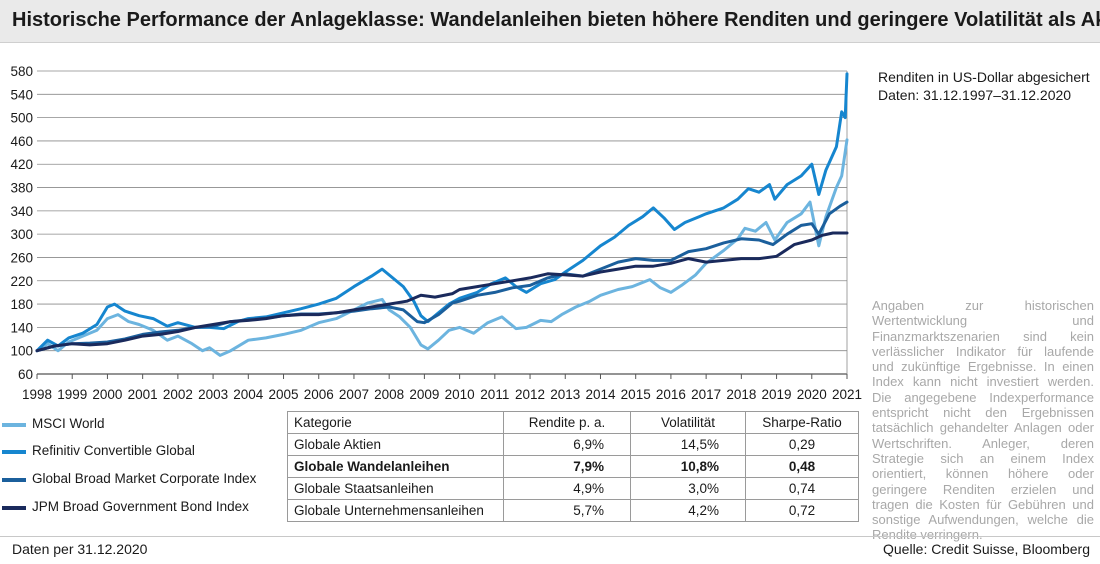 The height and width of the screenshot is (564, 1100). What do you see at coordinates (812, 394) in the screenshot?
I see `x-tick-label: 2020` at bounding box center [812, 394].